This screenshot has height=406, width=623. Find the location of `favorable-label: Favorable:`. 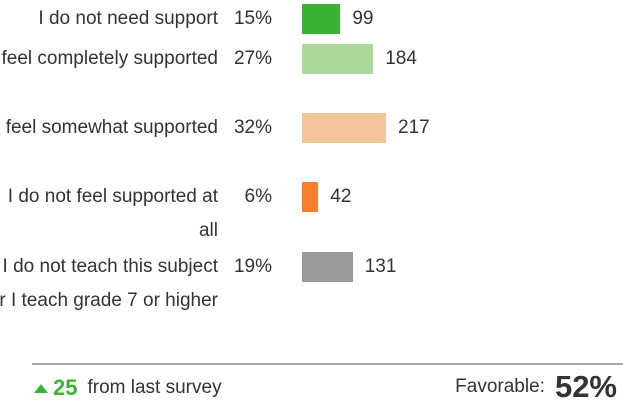

favorable-label: Favorable: is located at coordinates (500, 386).